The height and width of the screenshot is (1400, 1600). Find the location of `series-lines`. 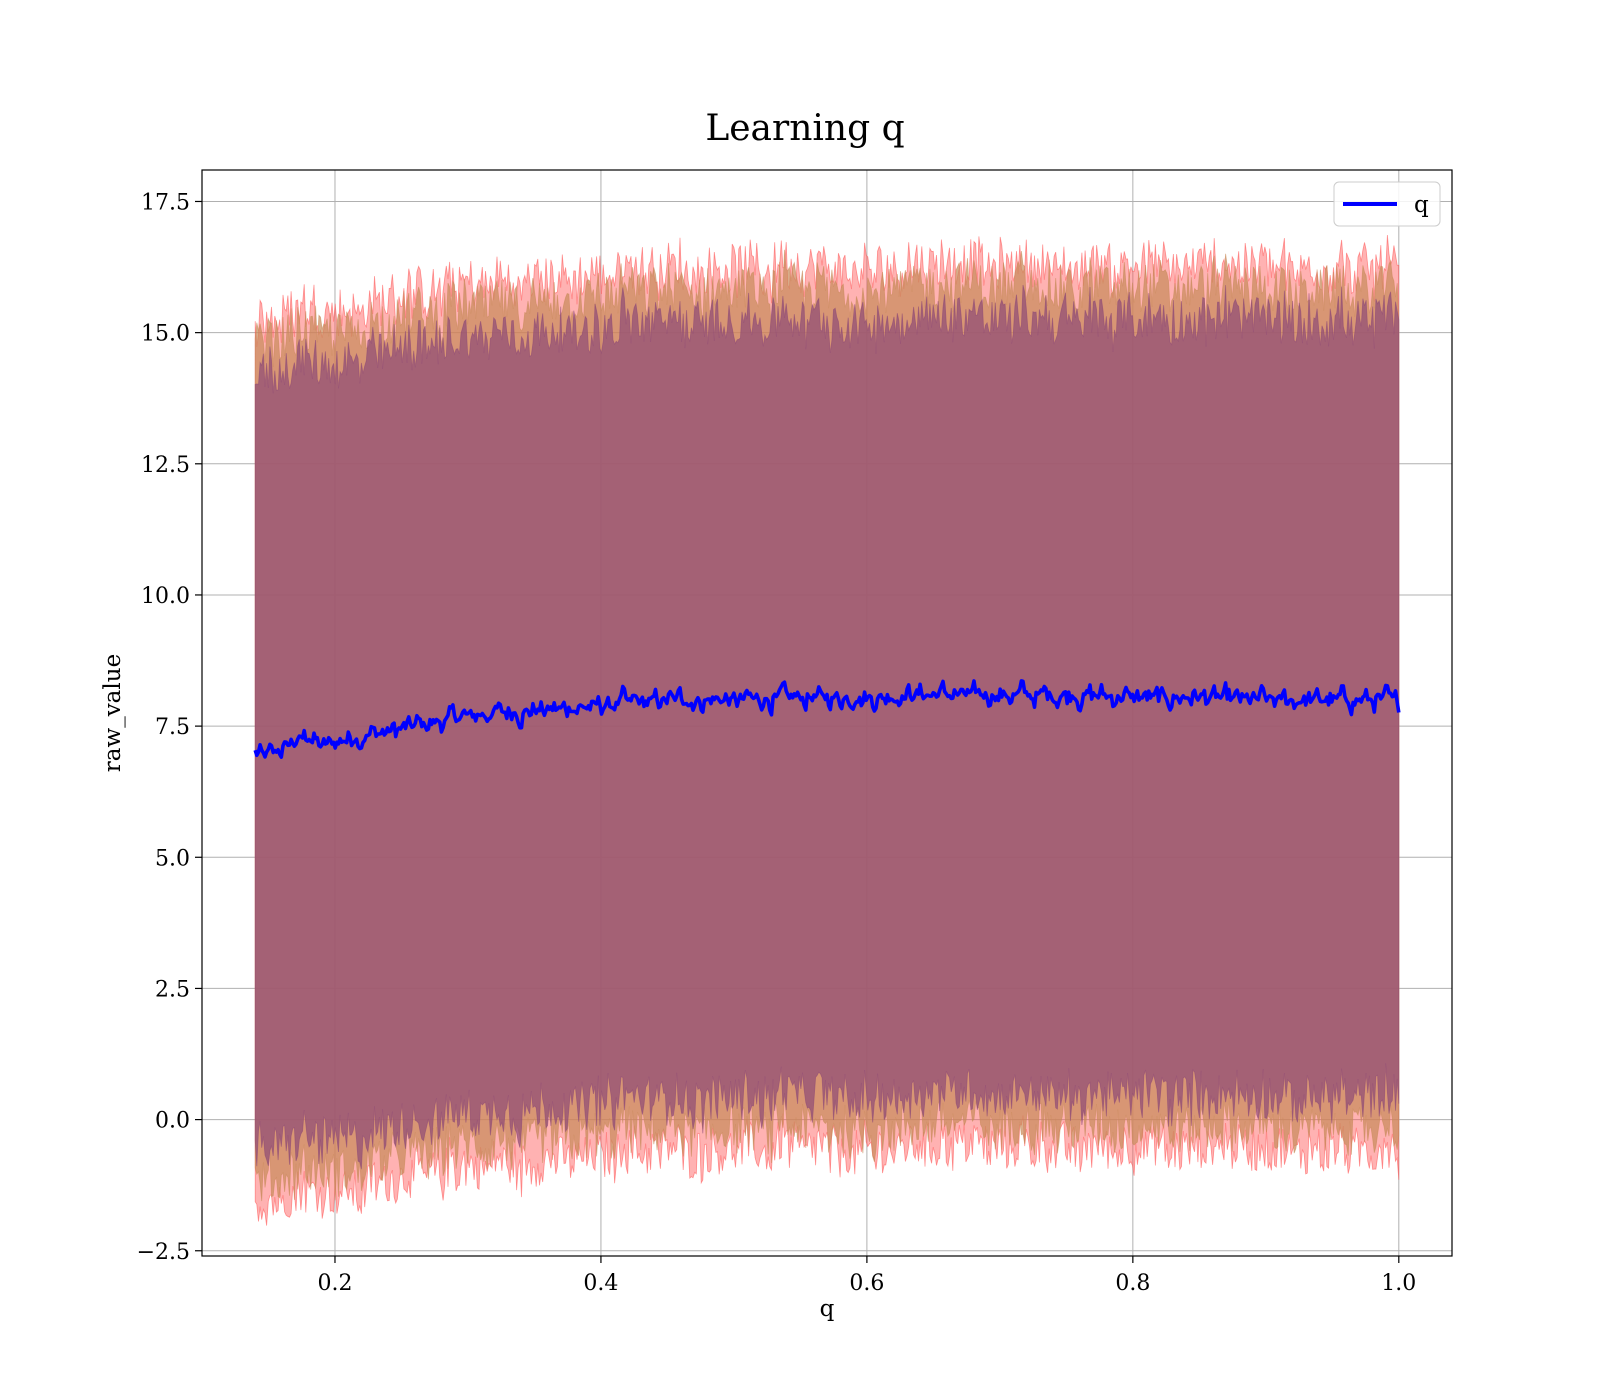

series-lines is located at coordinates (827, 719).